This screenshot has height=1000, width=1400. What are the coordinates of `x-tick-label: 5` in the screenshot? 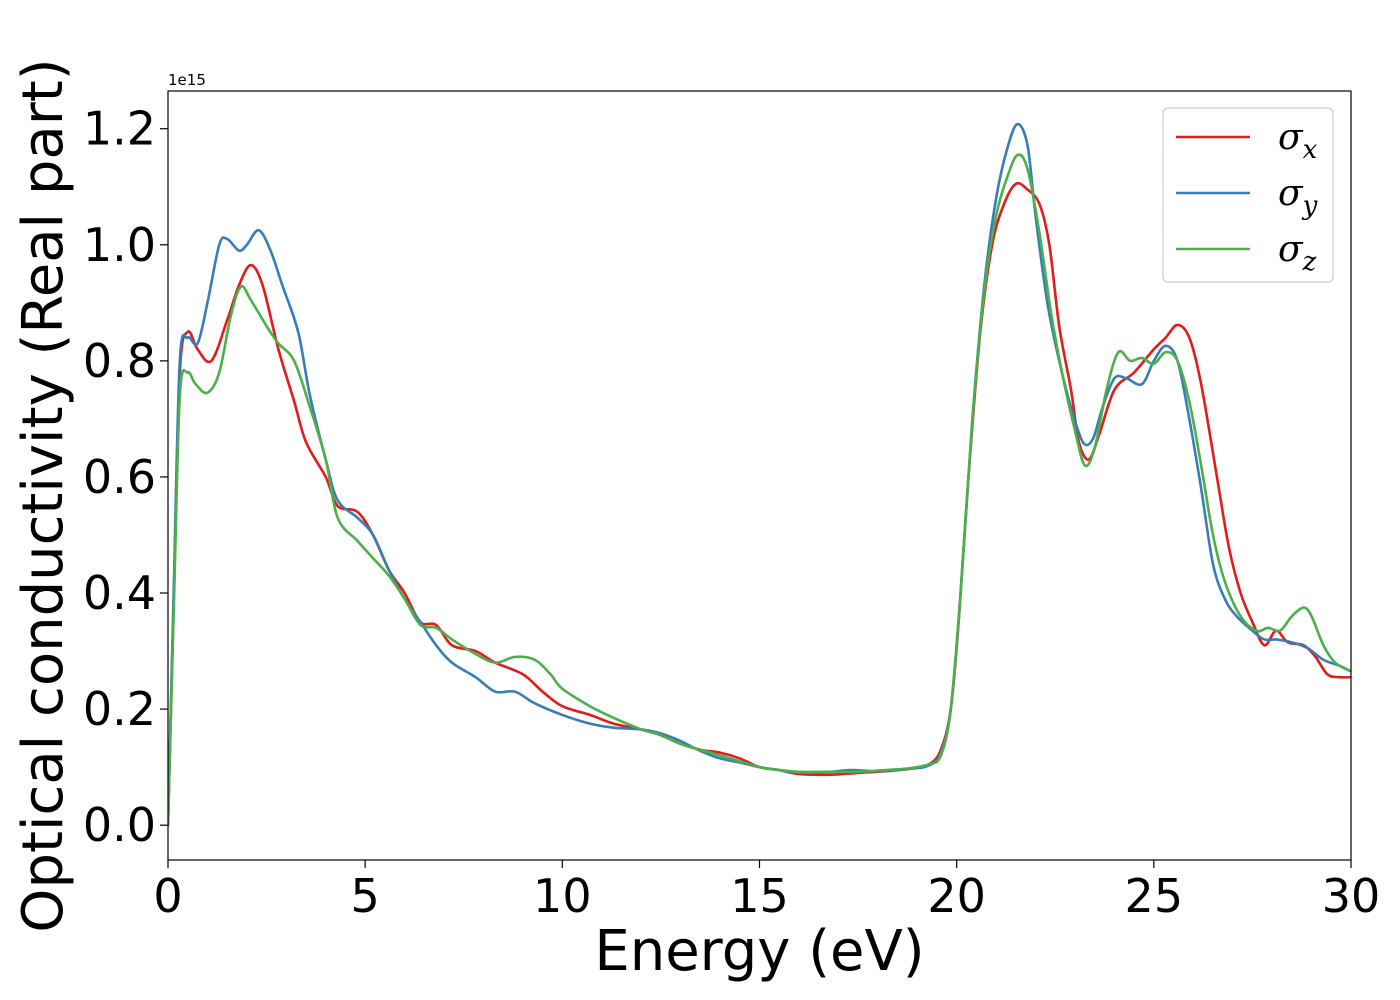 It's located at (365, 896).